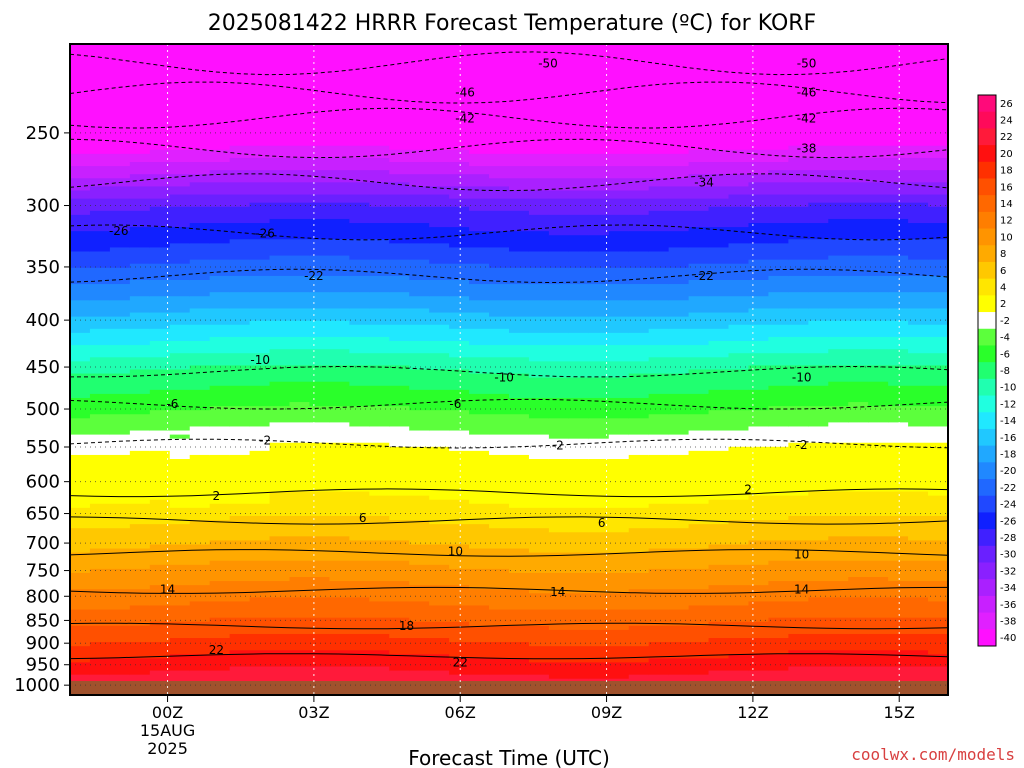  I want to click on y-tick-label: 1000, so click(37, 685).